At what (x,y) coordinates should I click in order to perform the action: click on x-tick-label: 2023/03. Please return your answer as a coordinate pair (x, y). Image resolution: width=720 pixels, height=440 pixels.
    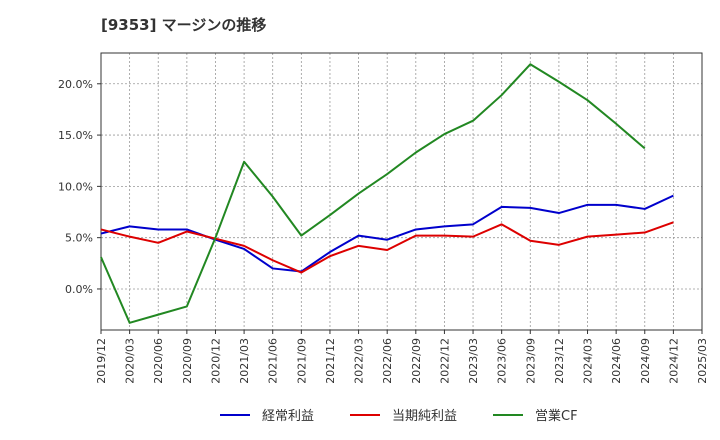
    Looking at the image, I should click on (473, 361).